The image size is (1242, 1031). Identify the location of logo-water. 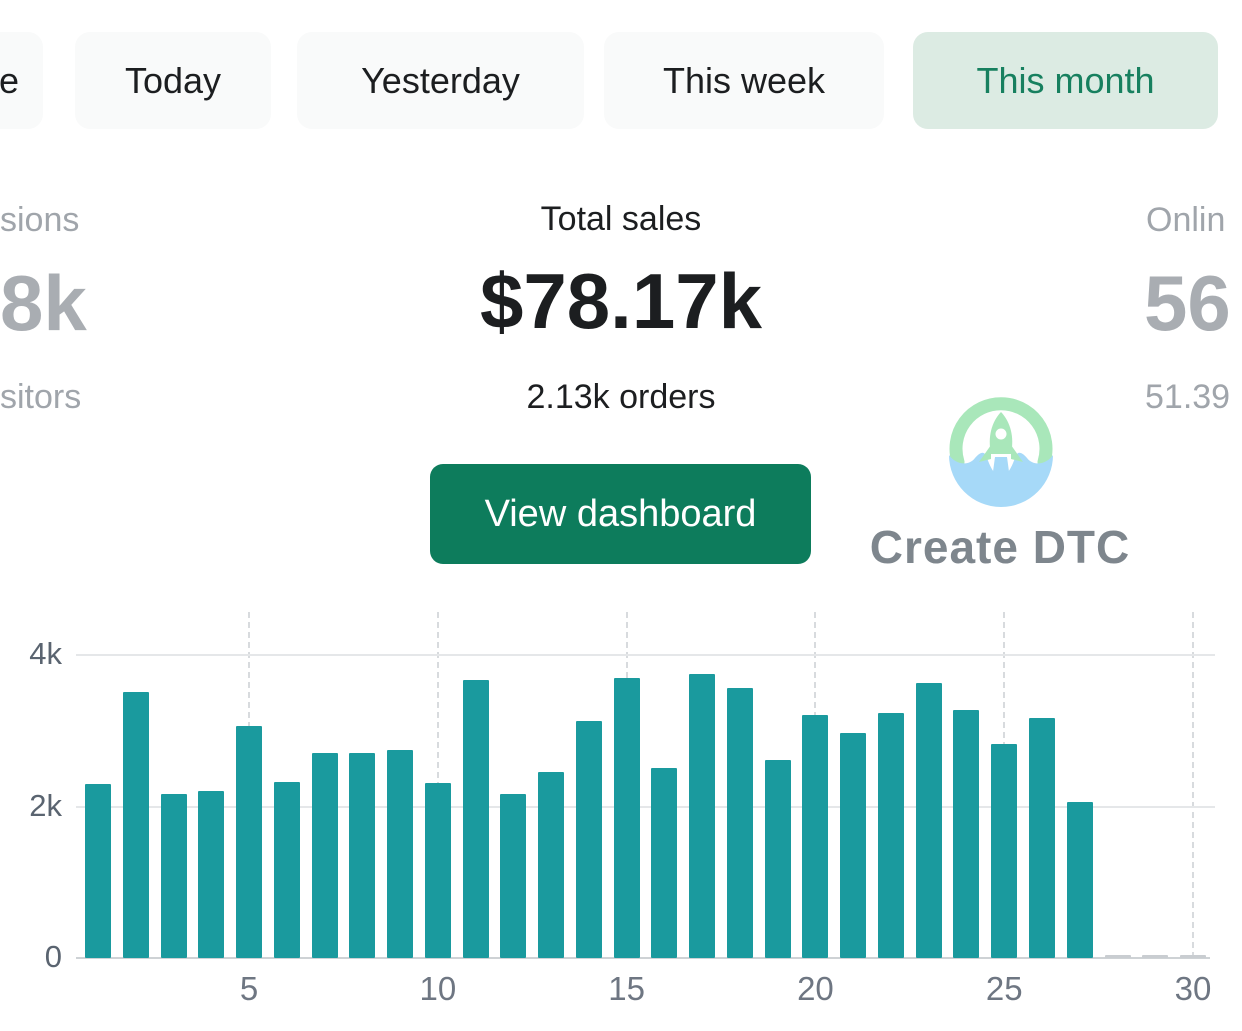
(1001, 479).